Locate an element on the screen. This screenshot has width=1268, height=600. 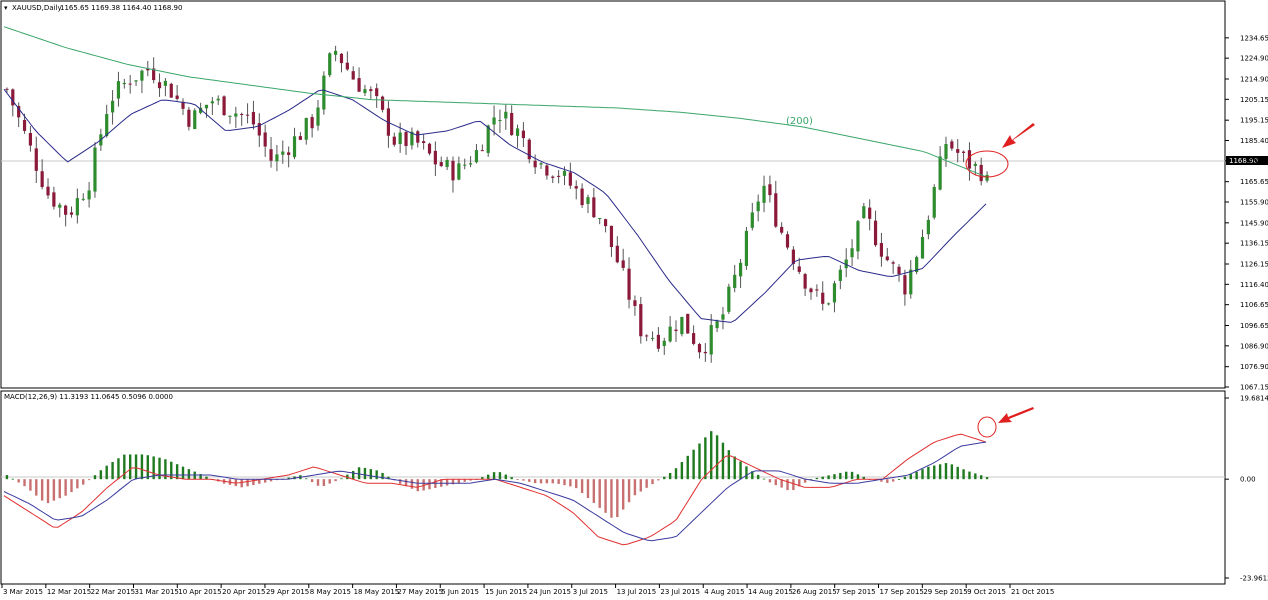
time-tick-label: 13 Jul 2015 is located at coordinates (637, 592).